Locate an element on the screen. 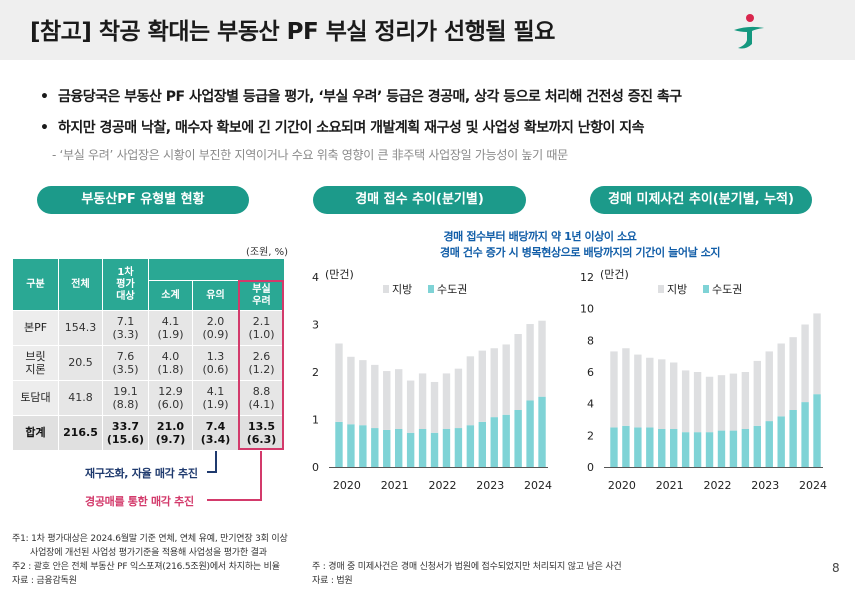  cell-total: 216.5 is located at coordinates (80, 433).